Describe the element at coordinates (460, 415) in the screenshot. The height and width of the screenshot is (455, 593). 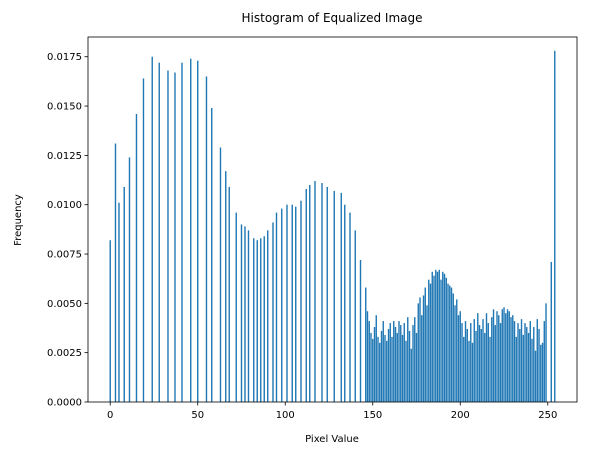
I see `x-tick-label: 200` at that location.